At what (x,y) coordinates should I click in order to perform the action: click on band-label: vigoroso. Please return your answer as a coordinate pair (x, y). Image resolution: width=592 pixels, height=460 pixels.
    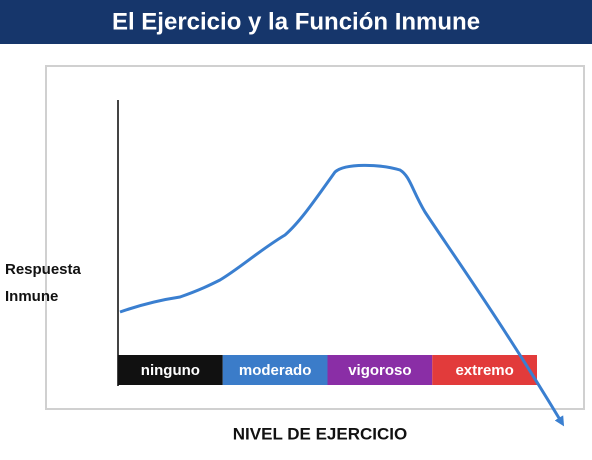
    Looking at the image, I should click on (379, 370).